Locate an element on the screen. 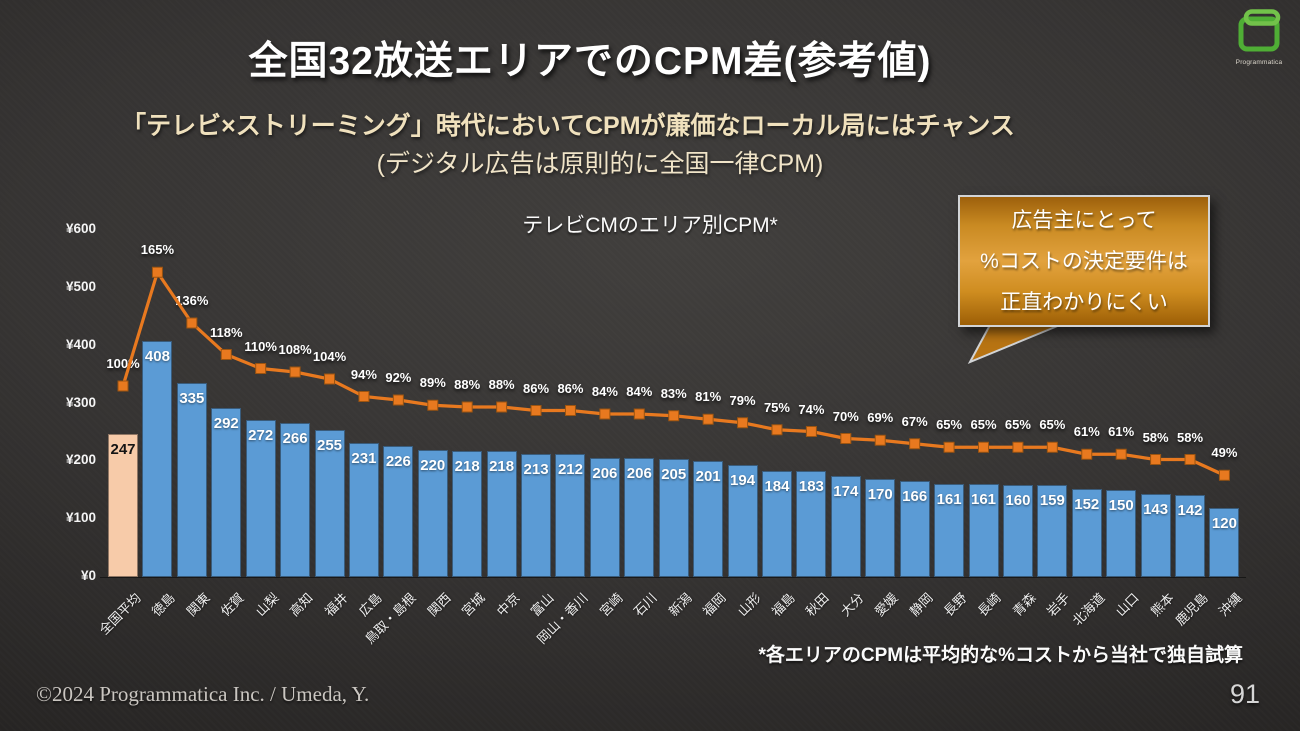 The width and height of the screenshot is (1300, 731). programmatica-logo-icon is located at coordinates (1259, 30).